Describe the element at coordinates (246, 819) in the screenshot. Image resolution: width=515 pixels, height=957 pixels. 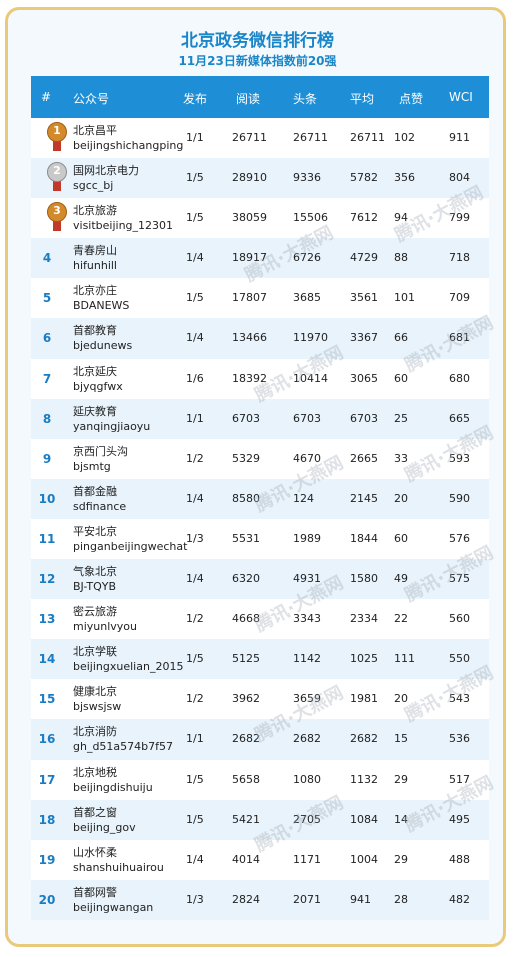
I see `read-count: 5421` at that location.